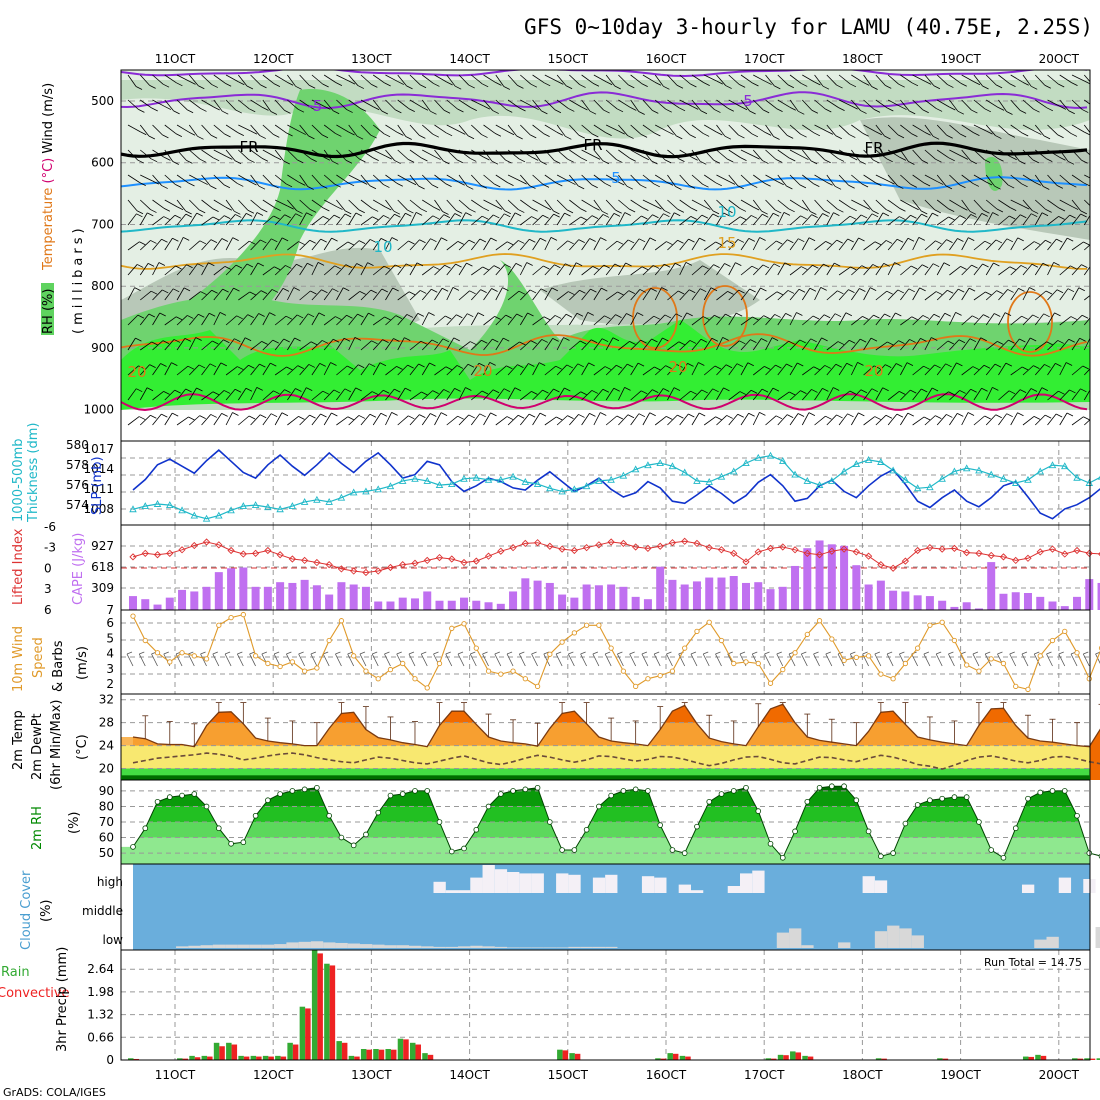  Describe the element at coordinates (110, 610) in the screenshot. I see `cape-bottom-tick: 7` at that location.